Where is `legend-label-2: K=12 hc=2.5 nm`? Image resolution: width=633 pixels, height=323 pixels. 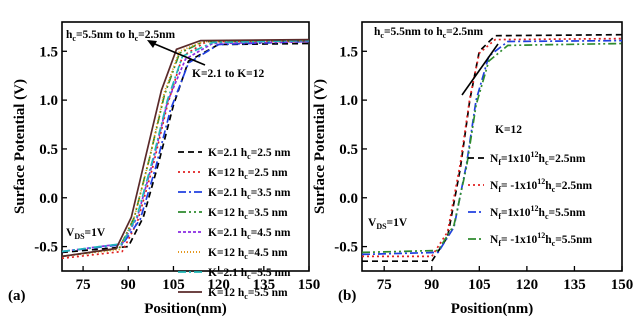 legend-label-2: K=12 hc=2.5 nm is located at coordinates (248, 174).